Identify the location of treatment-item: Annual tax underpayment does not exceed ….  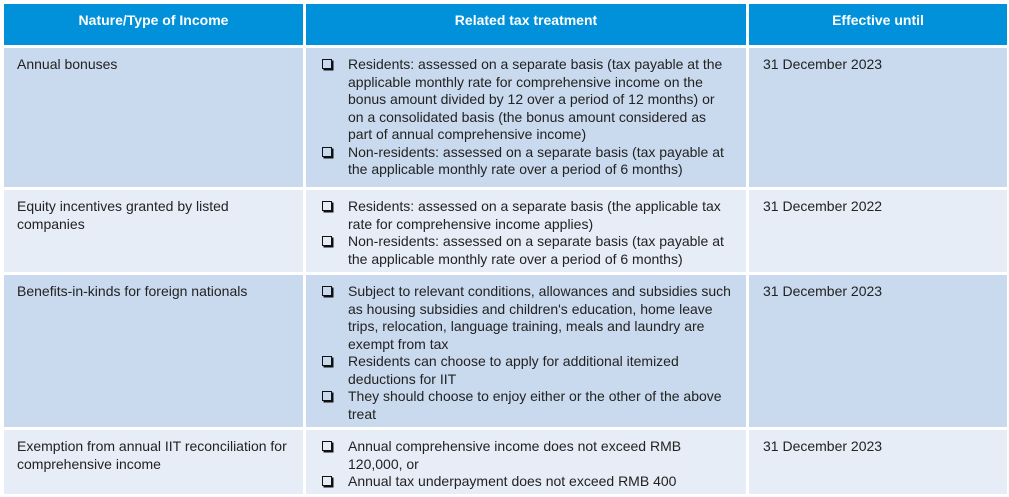
(526, 482).